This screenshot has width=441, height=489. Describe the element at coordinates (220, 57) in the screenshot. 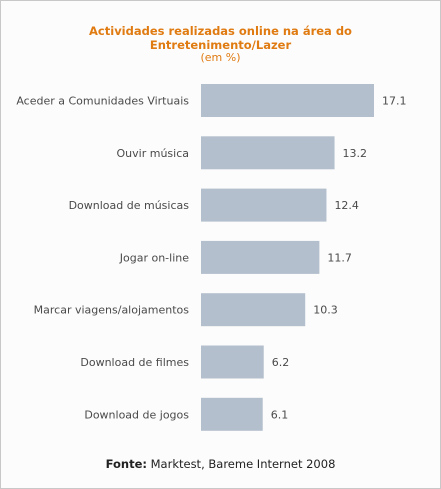

I see `chart-subtitle: (em %)` at that location.